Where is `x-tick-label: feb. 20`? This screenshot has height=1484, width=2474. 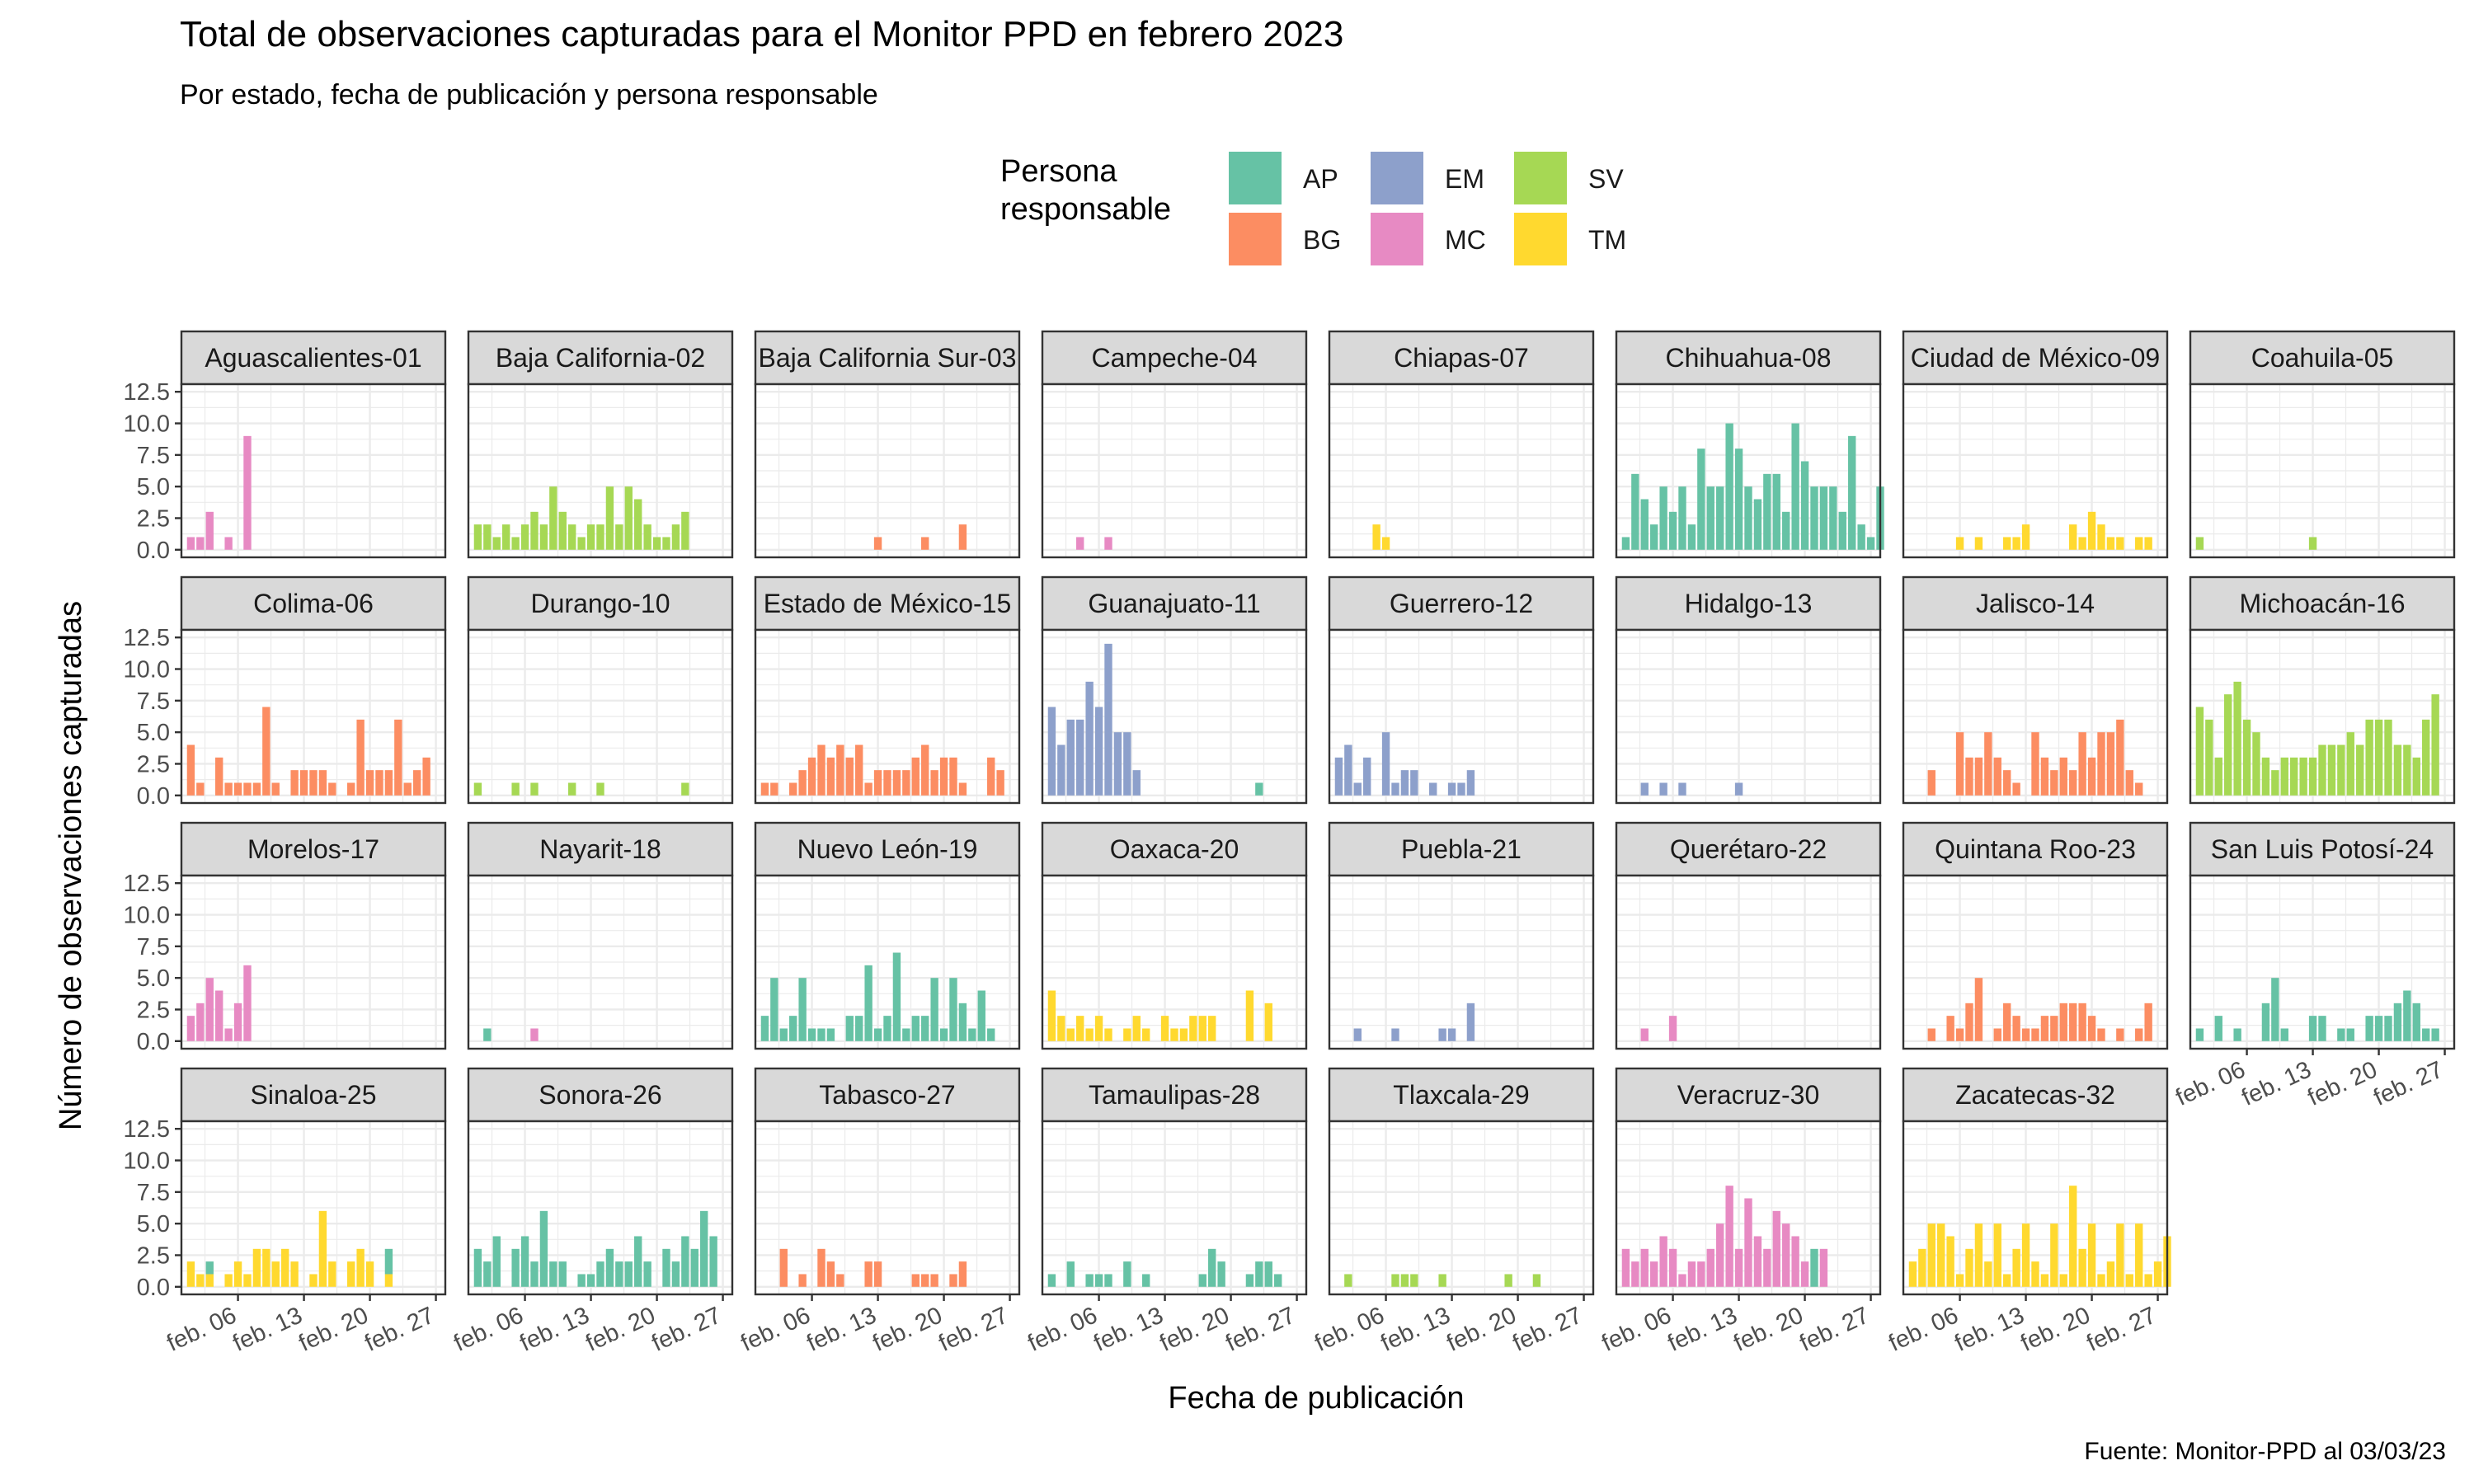 x-tick-label: feb. 20 is located at coordinates (1482, 1329).